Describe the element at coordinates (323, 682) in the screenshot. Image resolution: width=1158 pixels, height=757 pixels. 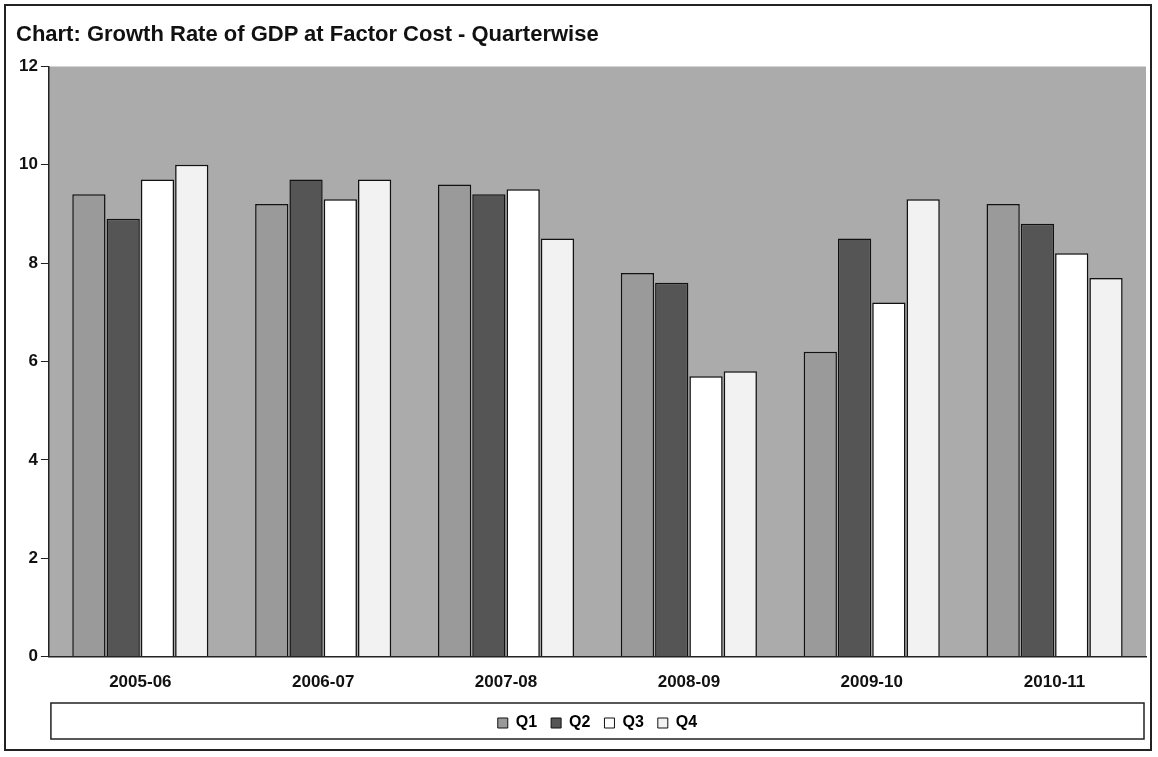
I see `x-tick-label: 2006-07` at that location.